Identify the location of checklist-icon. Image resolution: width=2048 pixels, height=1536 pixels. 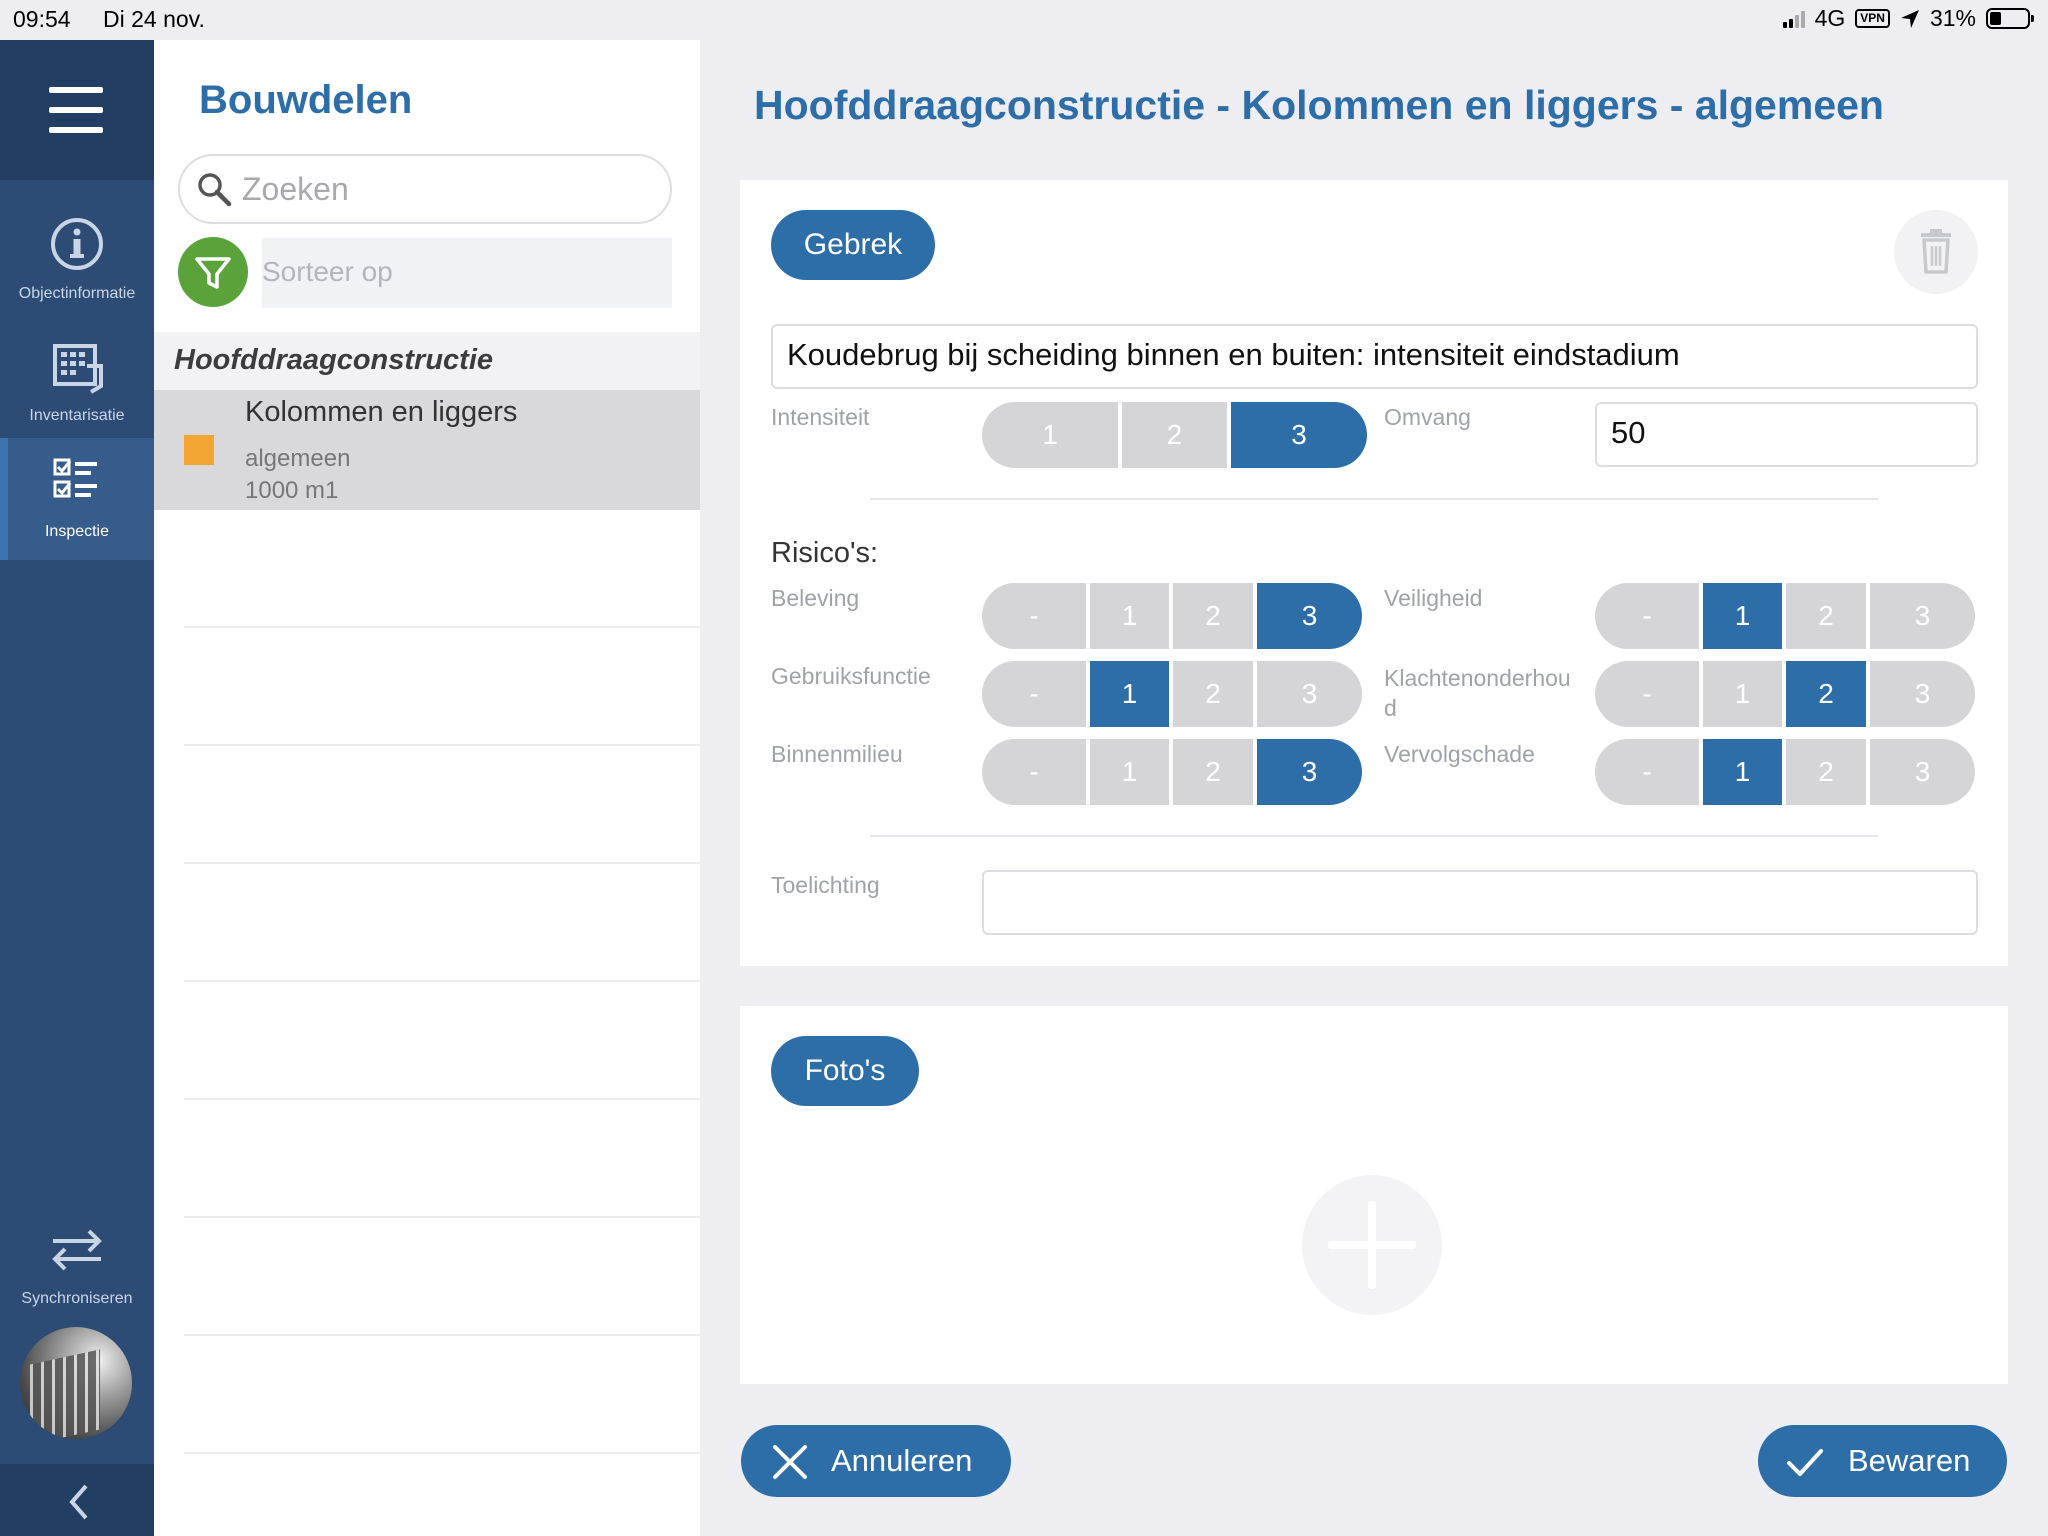
(75, 478).